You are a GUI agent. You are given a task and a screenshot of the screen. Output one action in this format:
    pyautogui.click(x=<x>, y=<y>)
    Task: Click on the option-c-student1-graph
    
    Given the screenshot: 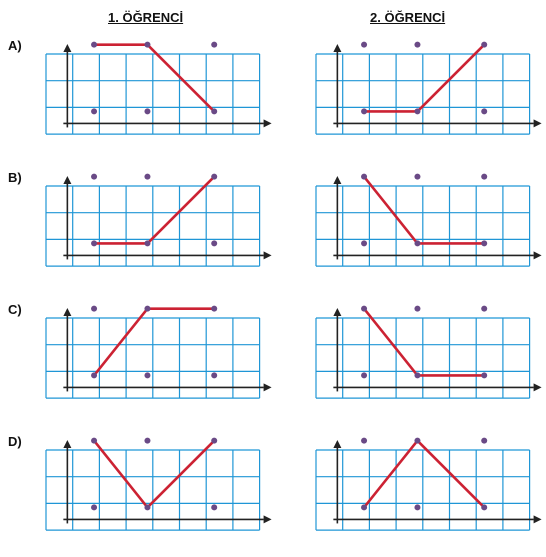 What is the action you would take?
    pyautogui.click(x=158, y=352)
    